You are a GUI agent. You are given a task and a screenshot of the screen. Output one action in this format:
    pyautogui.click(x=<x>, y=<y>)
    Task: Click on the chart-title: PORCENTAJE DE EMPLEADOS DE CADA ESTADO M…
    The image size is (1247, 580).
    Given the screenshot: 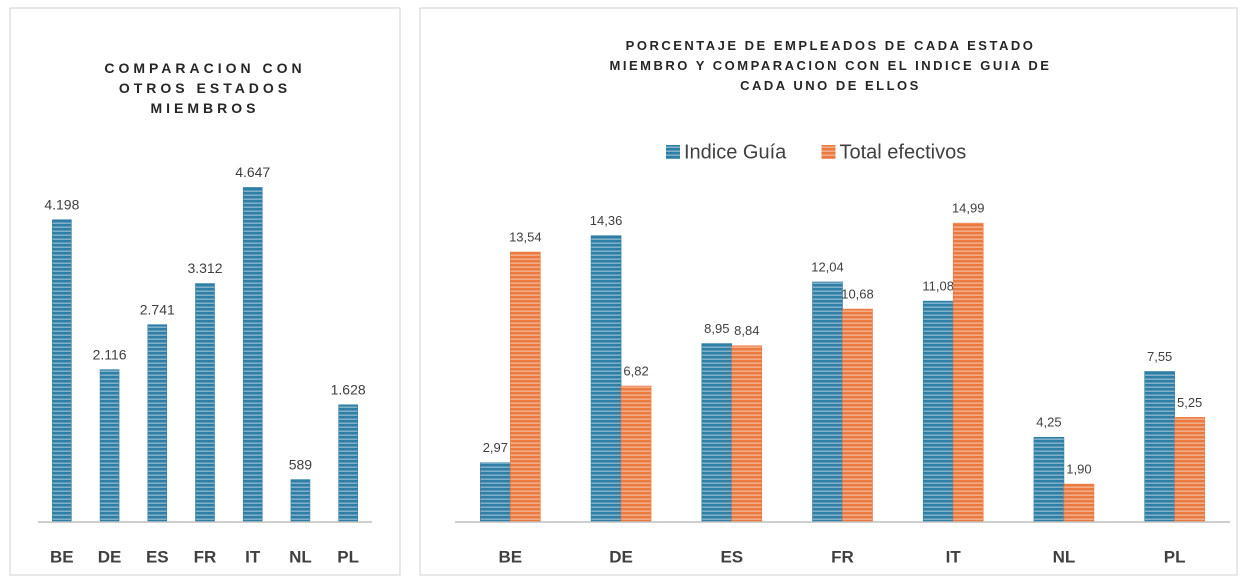 What is the action you would take?
    pyautogui.click(x=830, y=65)
    